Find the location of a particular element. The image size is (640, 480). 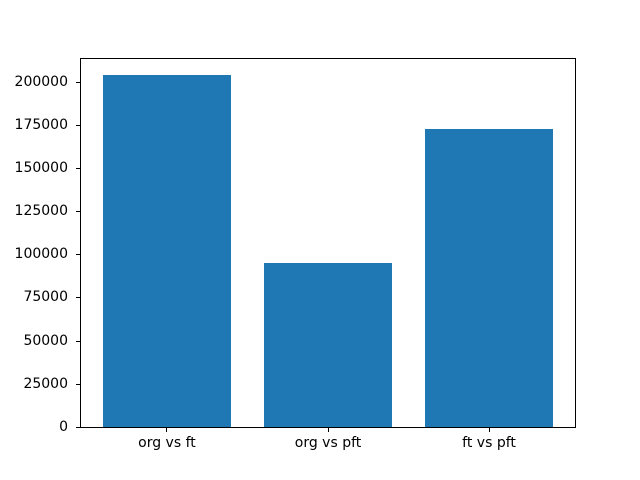

y-tick-label: 75000 is located at coordinates (45, 297).